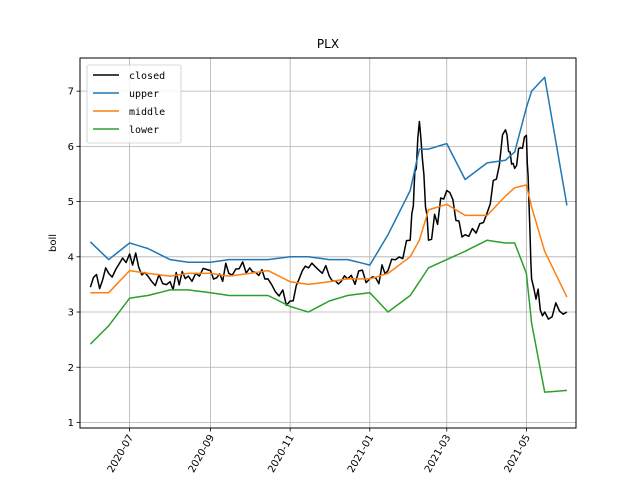 Image resolution: width=640 pixels, height=480 pixels. What do you see at coordinates (147, 76) in the screenshot?
I see `legend-label-closed: closed` at bounding box center [147, 76].